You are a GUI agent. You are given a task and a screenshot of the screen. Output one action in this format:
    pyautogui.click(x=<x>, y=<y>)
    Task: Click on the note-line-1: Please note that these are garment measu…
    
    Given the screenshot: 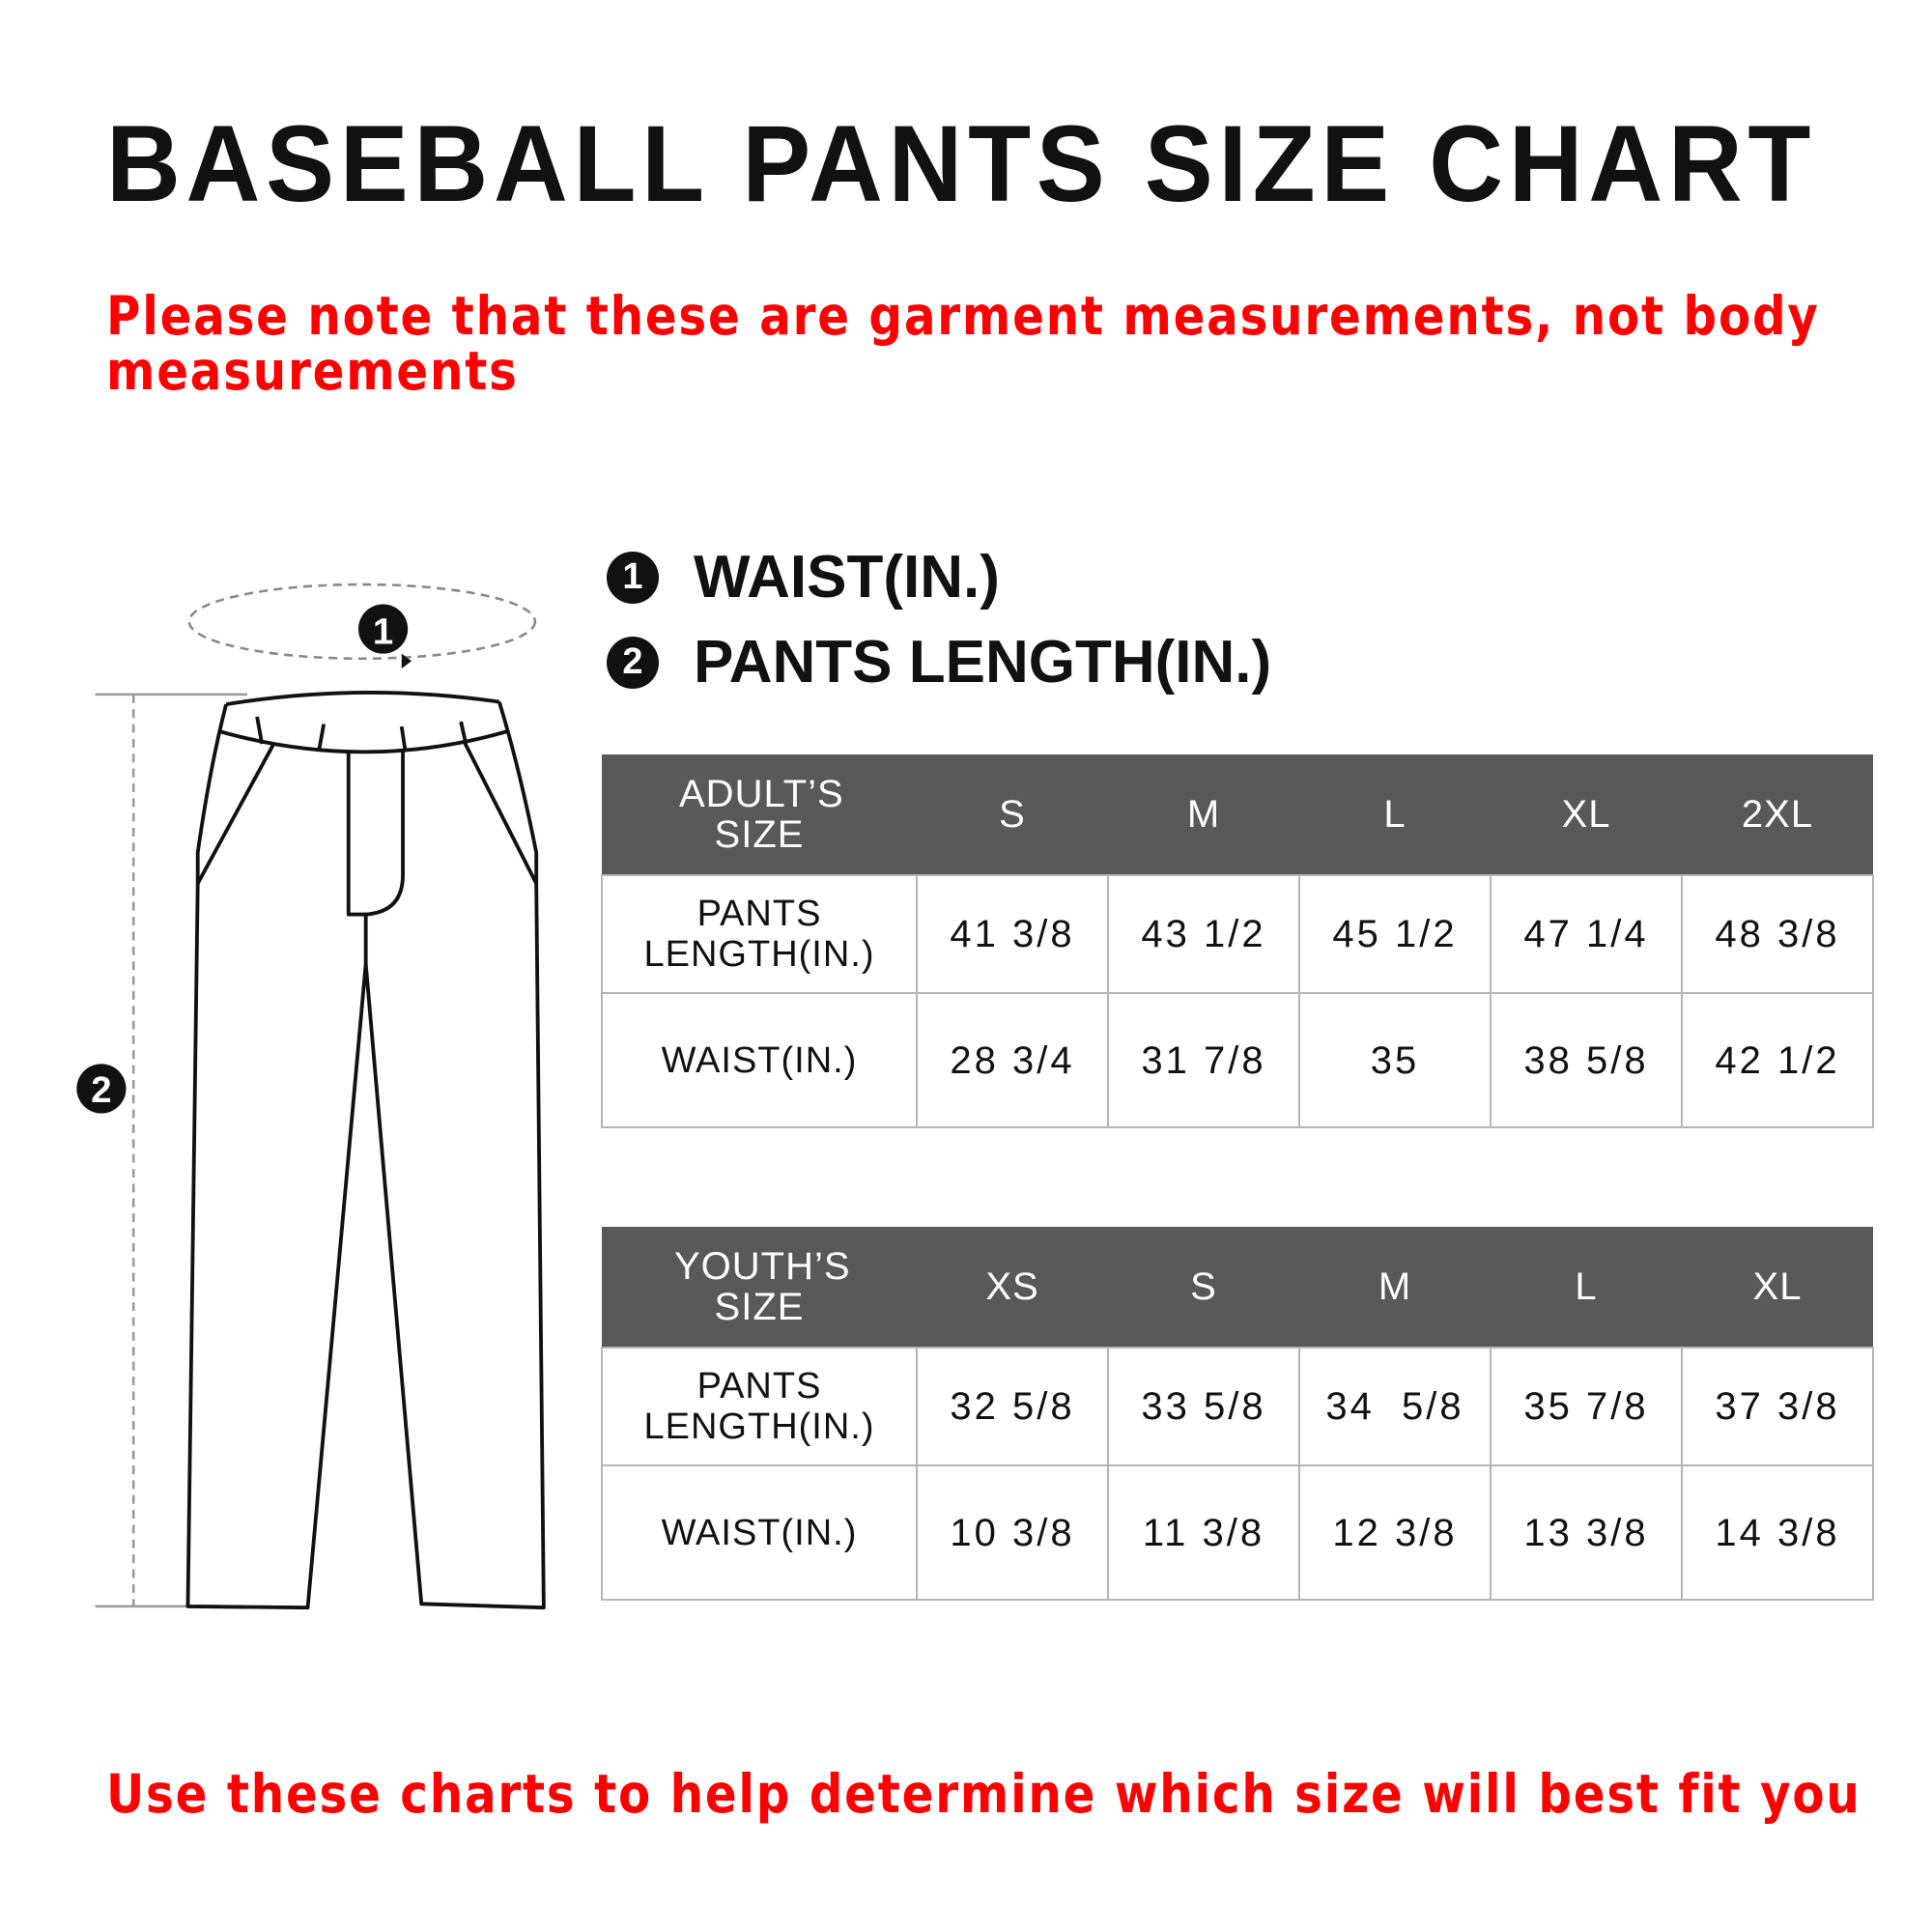 What is the action you would take?
    pyautogui.click(x=963, y=316)
    